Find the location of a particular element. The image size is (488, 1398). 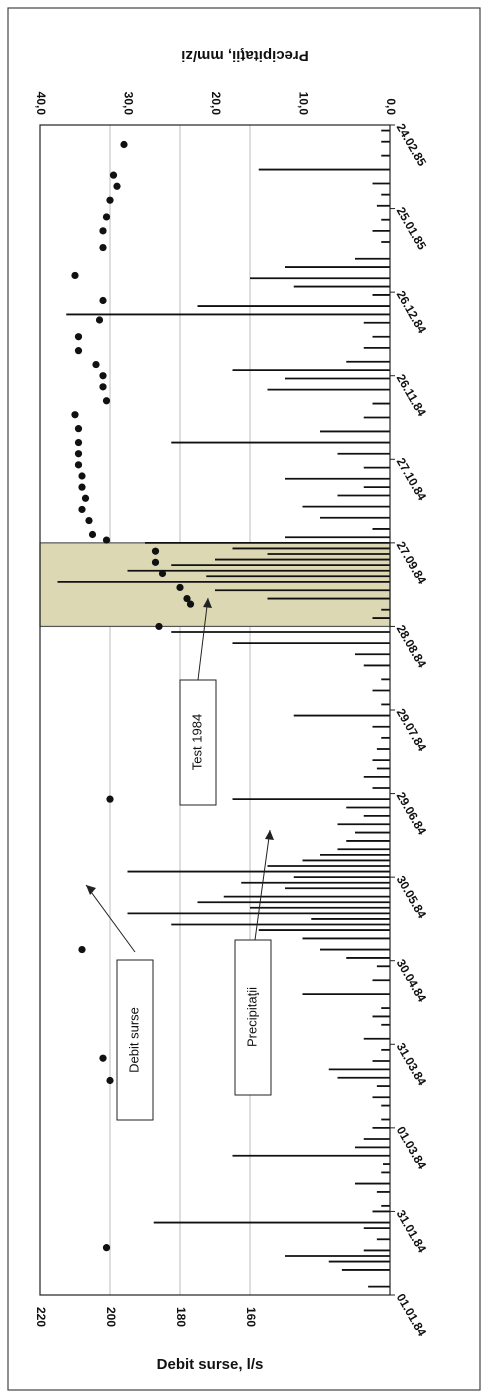

debit-label-box is located at coordinates (135, 1040).